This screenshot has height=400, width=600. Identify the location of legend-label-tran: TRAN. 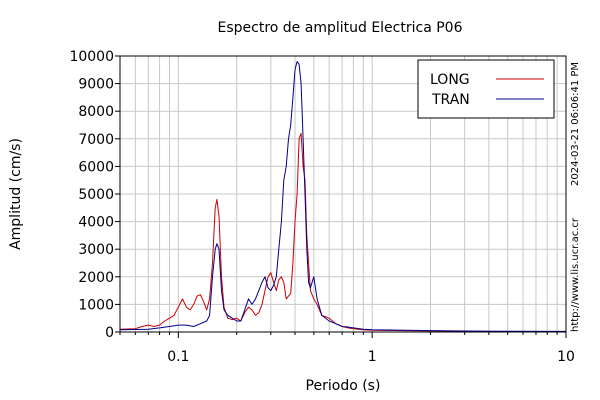
(450, 100).